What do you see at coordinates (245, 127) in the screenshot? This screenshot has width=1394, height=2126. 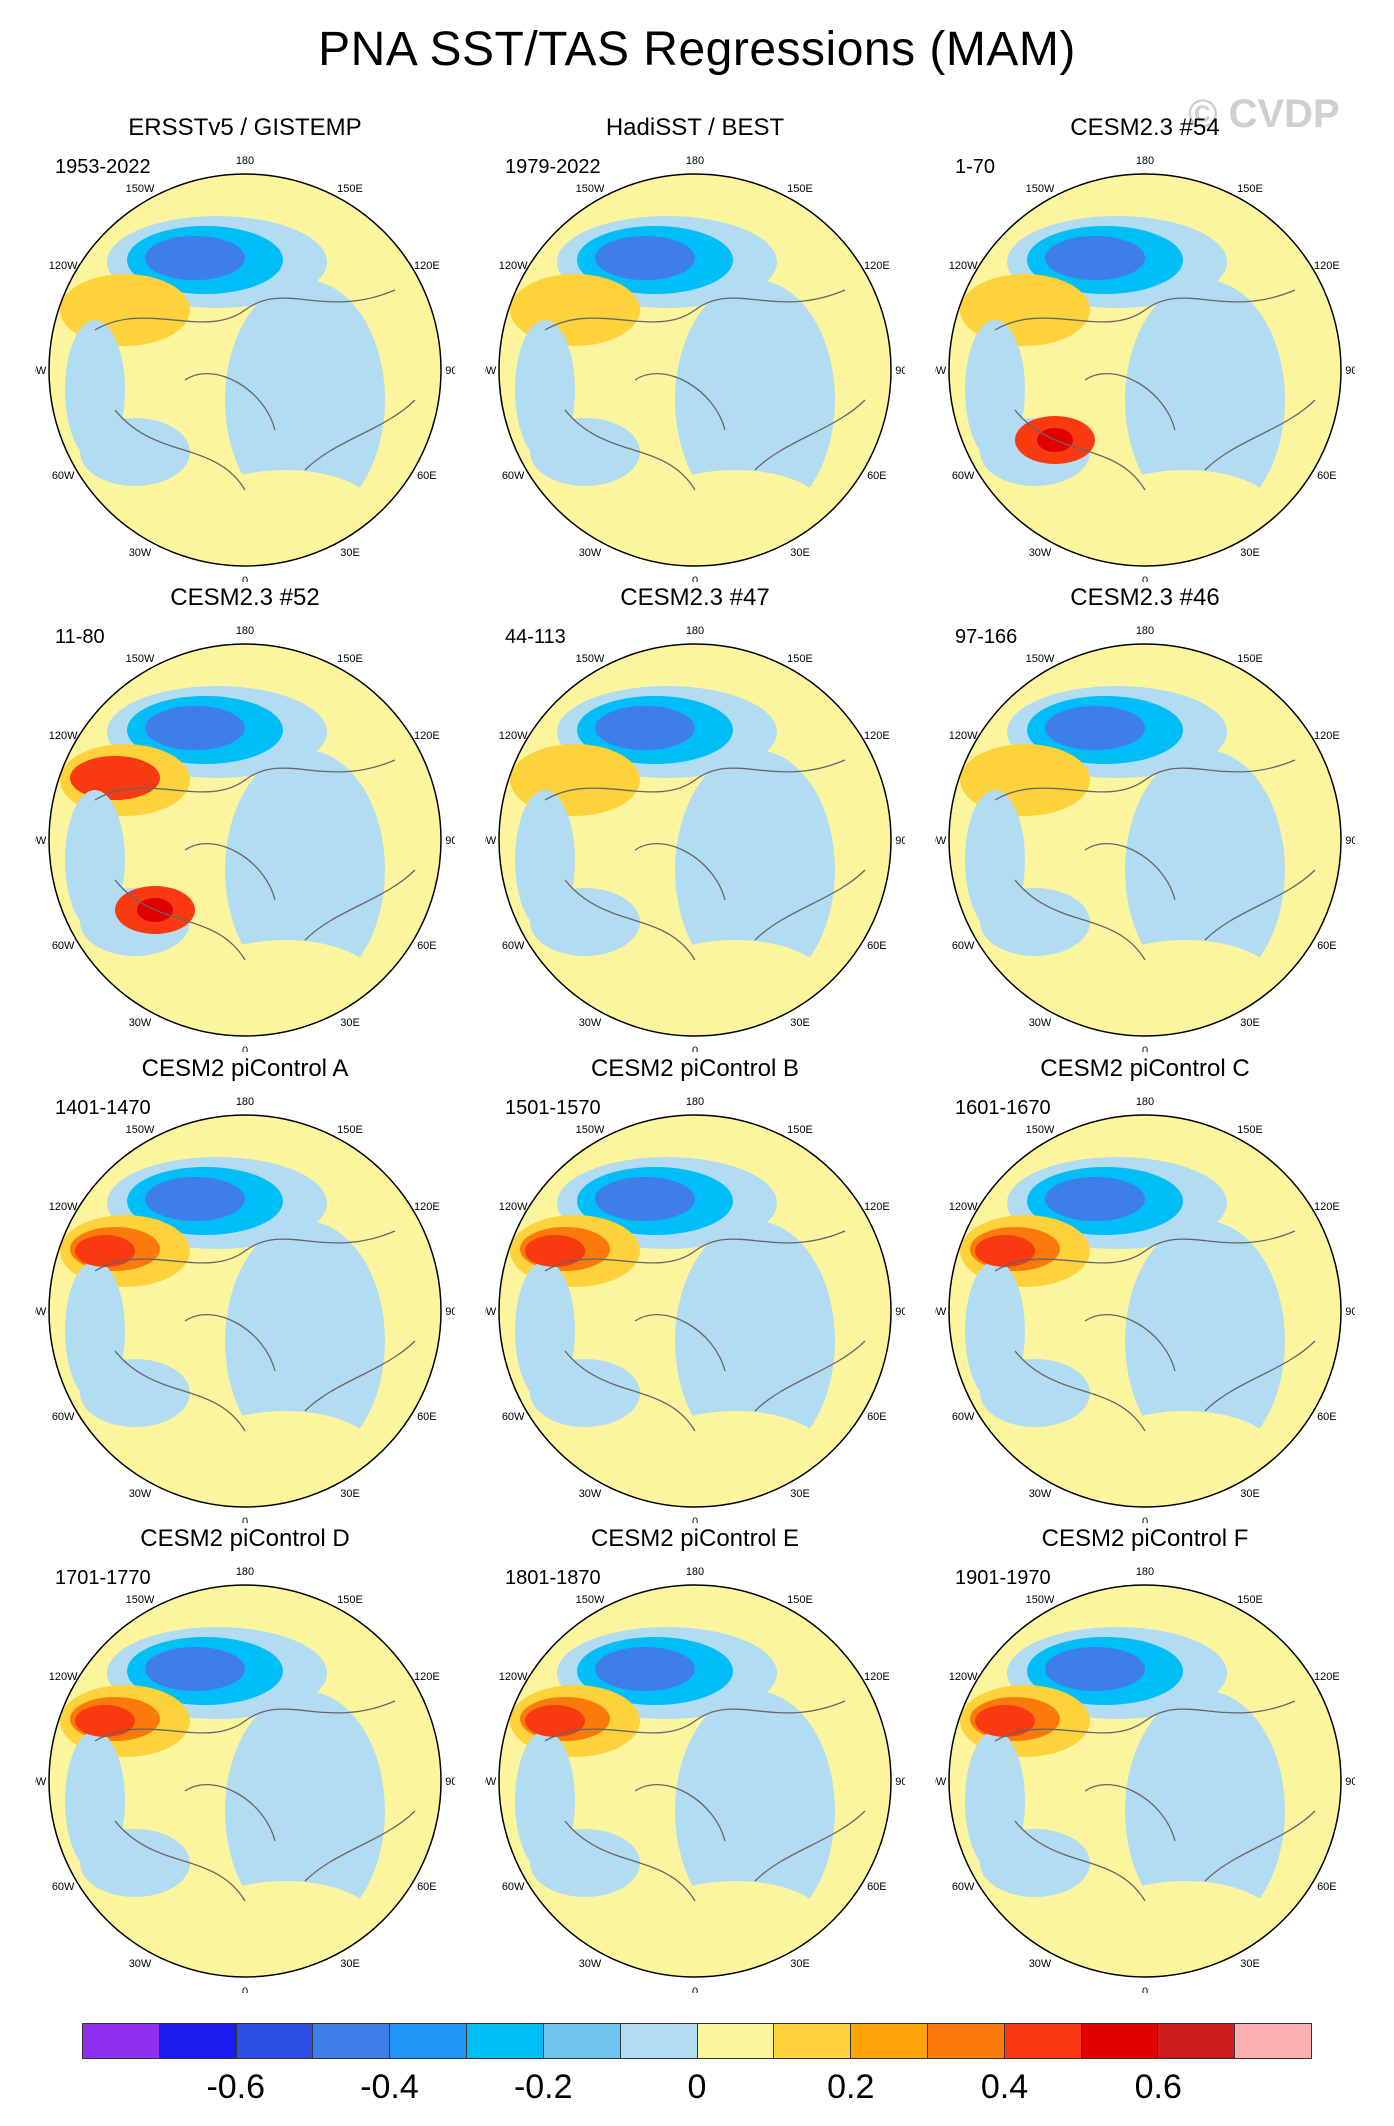 I see `panel-title: ERSSTv5 / GISTEMP` at bounding box center [245, 127].